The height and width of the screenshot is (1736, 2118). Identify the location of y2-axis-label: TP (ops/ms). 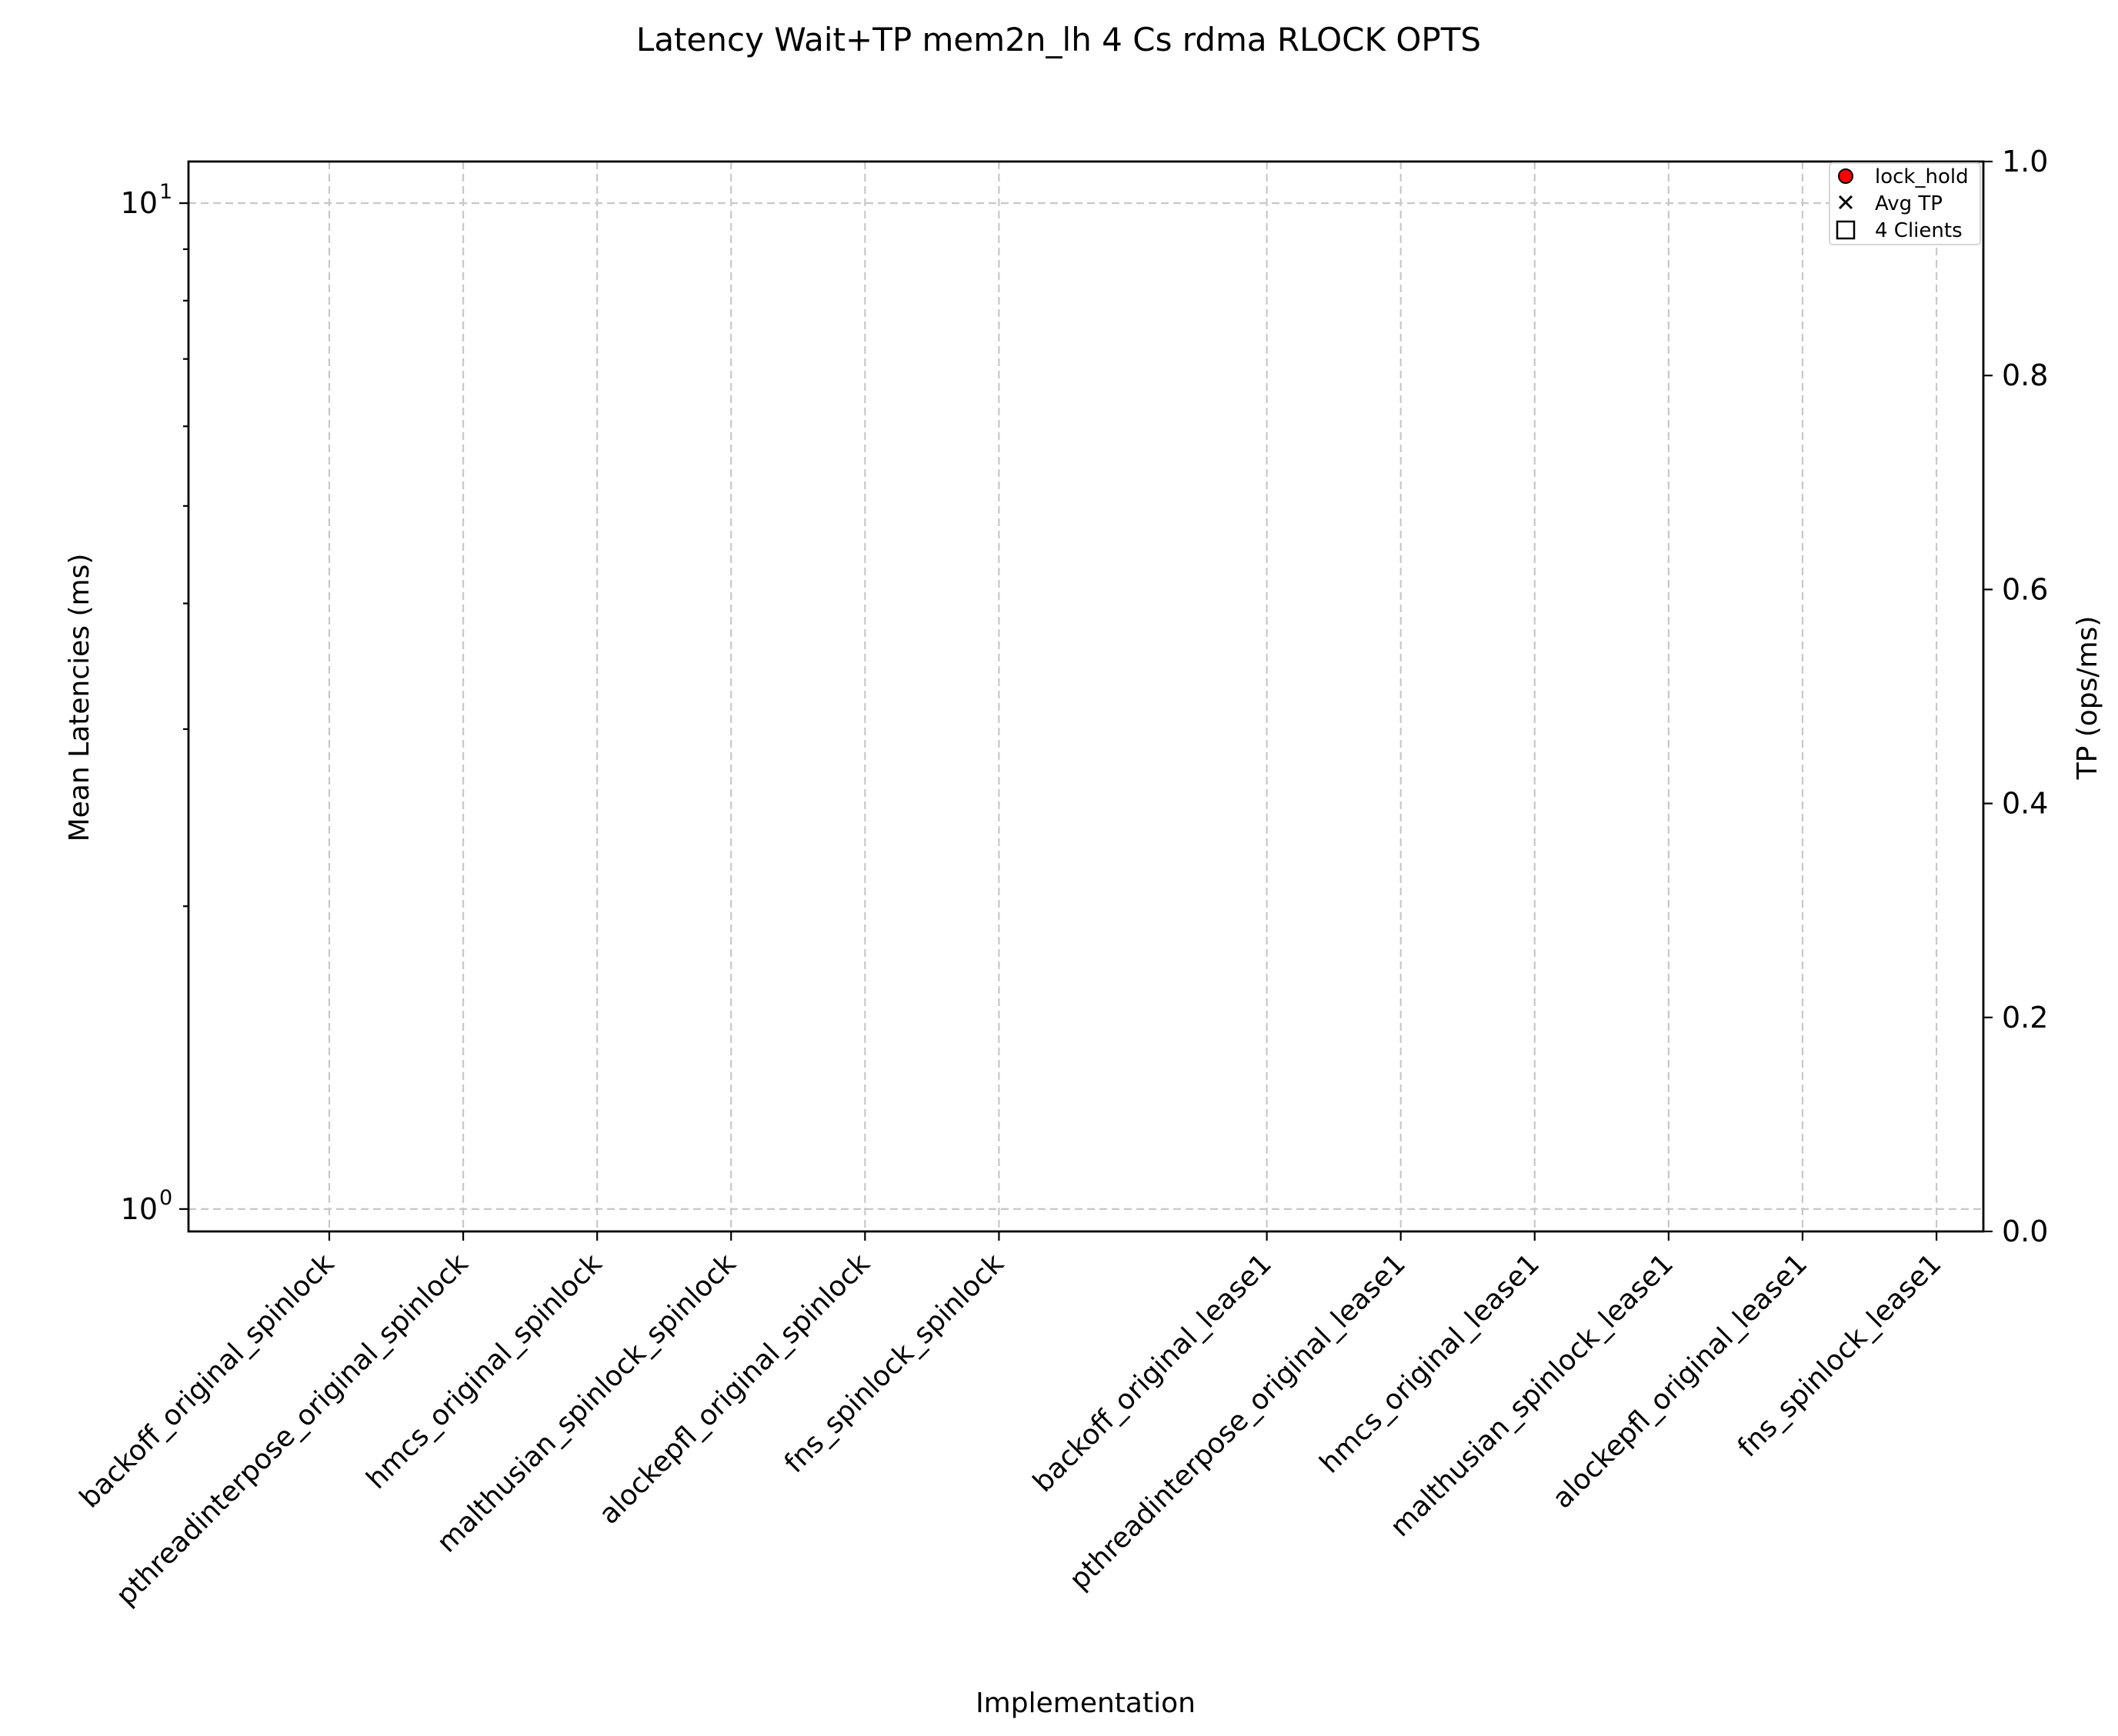
(2087, 698).